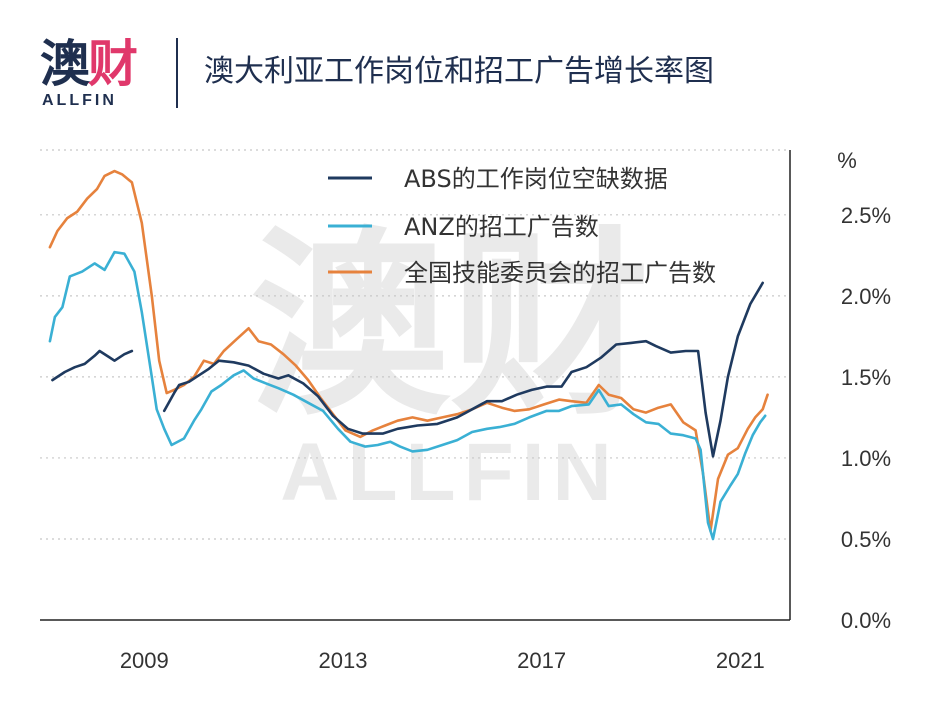 Image resolution: width=936 pixels, height=710 pixels. What do you see at coordinates (866, 215) in the screenshot?
I see `y-tick-label: 2.5%` at bounding box center [866, 215].